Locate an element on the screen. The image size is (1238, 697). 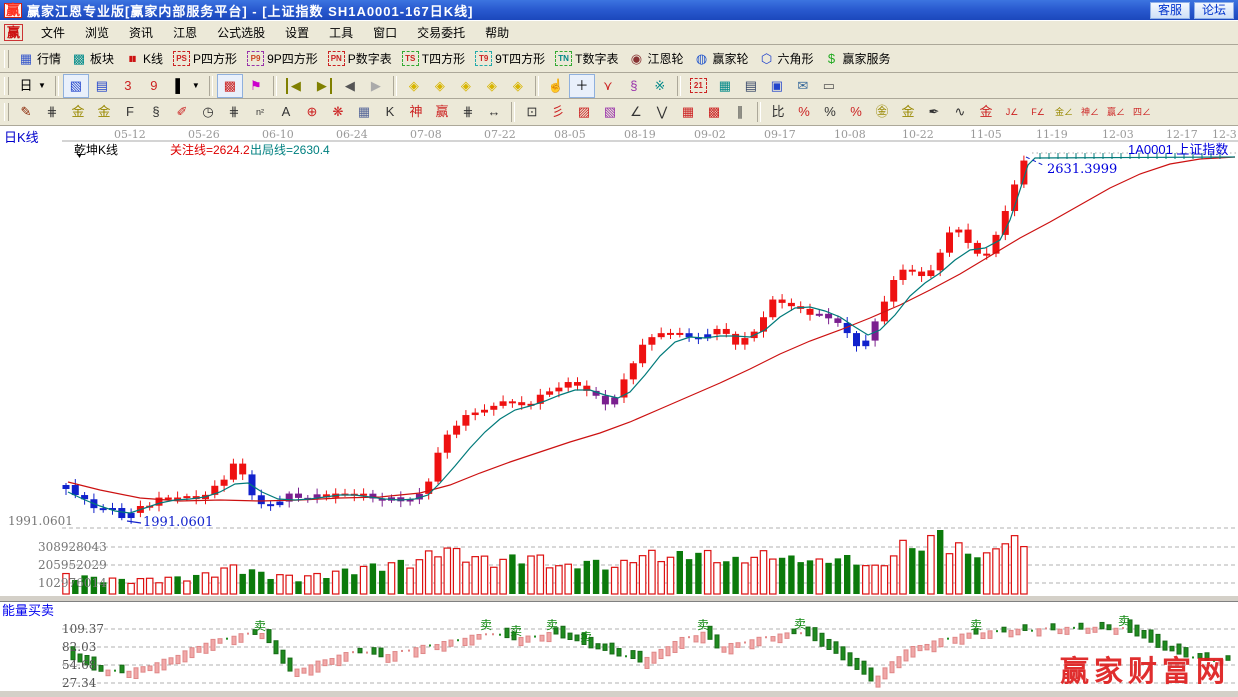
gann-diamond-up-icon: ◈ is located at coordinates (492, 86).